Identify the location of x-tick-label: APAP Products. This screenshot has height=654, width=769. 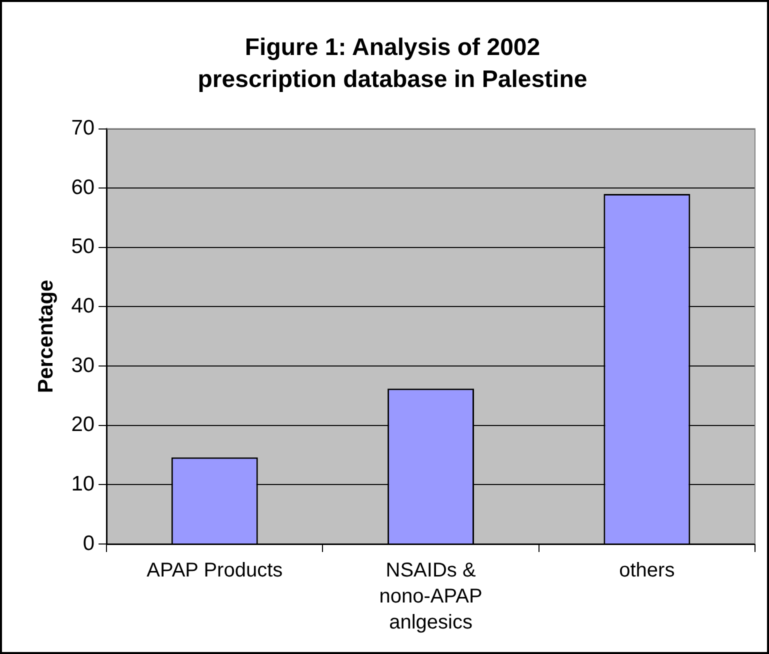
(214, 571).